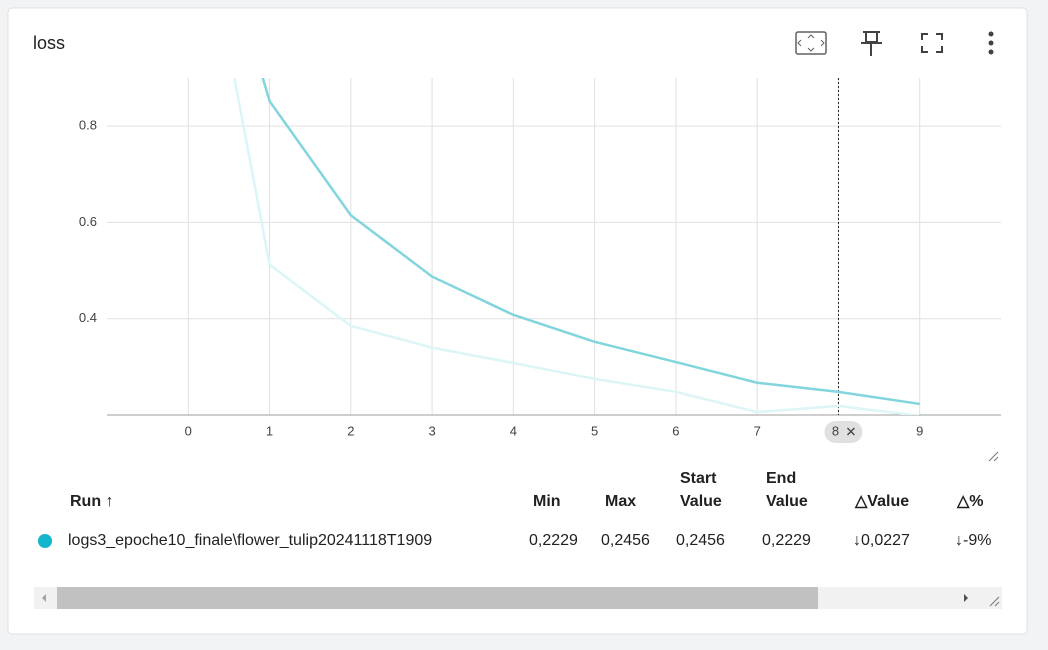 The image size is (1048, 650). What do you see at coordinates (881, 501) in the screenshot?
I see `column-header: △Value` at bounding box center [881, 501].